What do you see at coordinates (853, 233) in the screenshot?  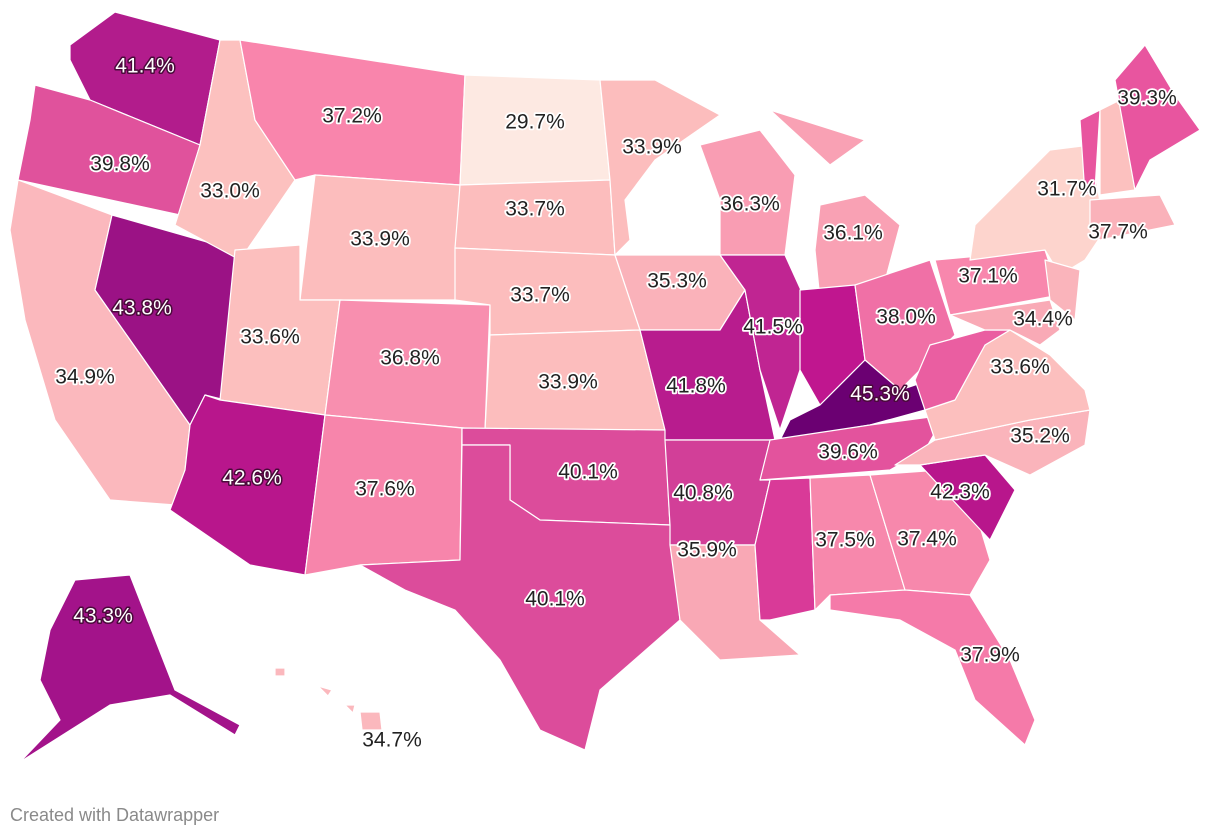 I see `state-label-mi: 36.1%` at bounding box center [853, 233].